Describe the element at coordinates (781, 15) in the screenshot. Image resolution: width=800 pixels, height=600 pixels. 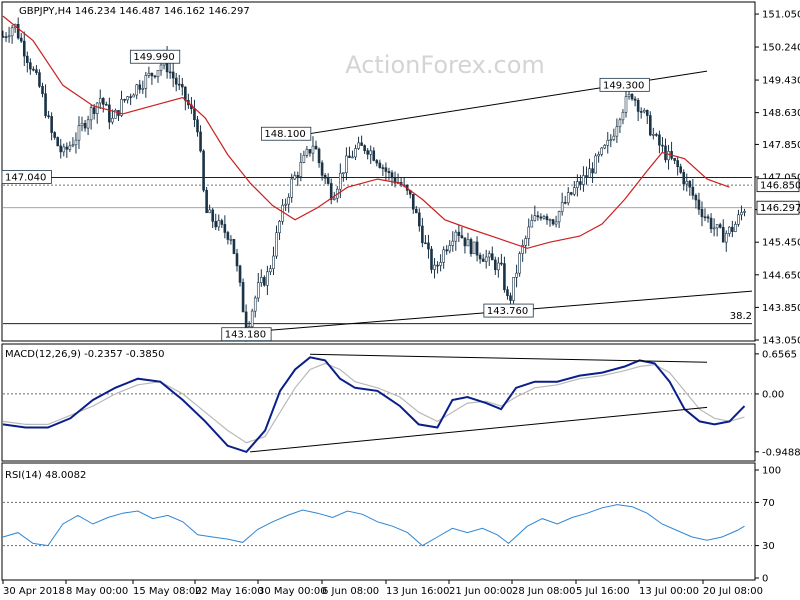
I see `price-tick-label: 151.050` at that location.